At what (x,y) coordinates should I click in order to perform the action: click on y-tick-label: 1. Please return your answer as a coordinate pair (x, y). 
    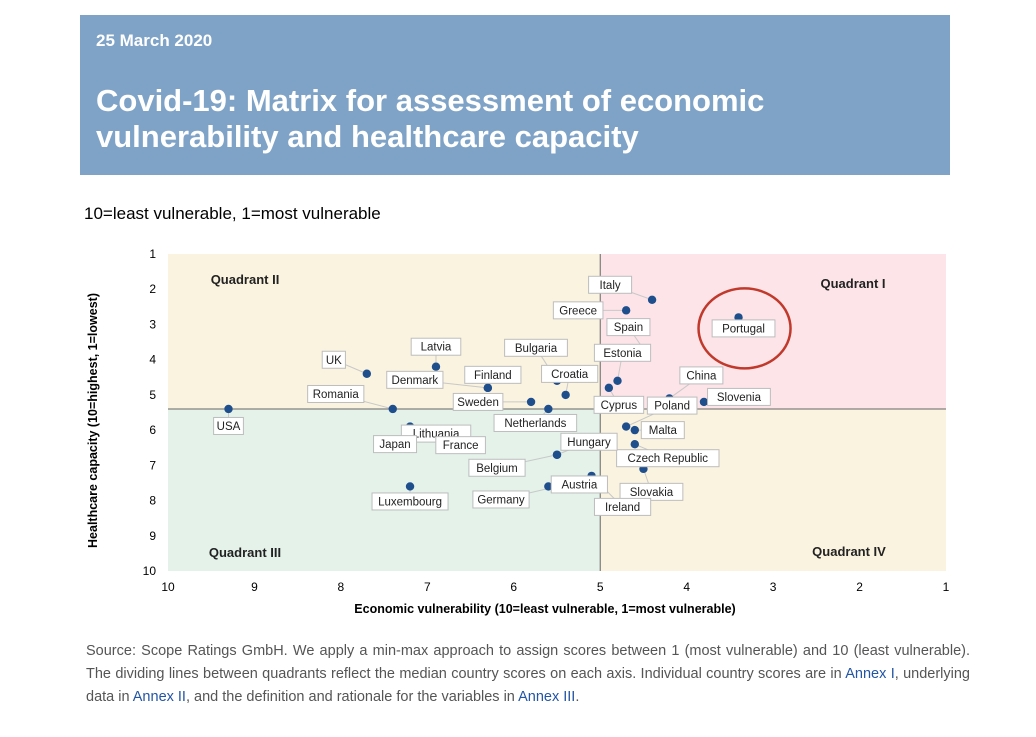
    Looking at the image, I should click on (152, 254).